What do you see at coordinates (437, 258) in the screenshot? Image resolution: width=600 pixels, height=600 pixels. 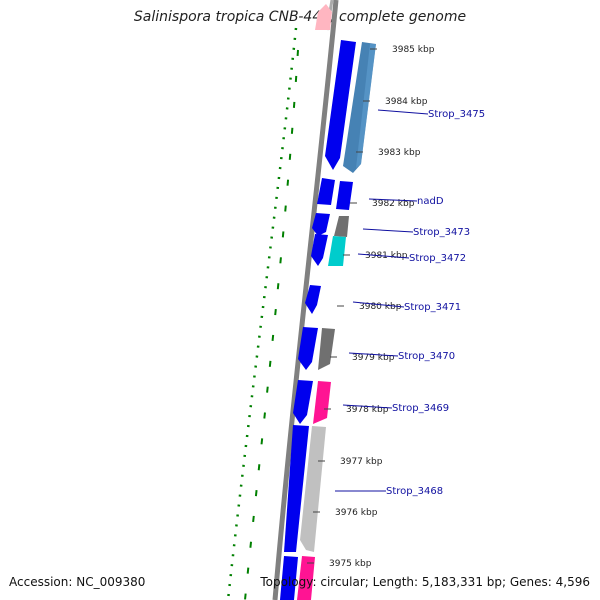 I see `gene-label: Strop_3472` at bounding box center [437, 258].